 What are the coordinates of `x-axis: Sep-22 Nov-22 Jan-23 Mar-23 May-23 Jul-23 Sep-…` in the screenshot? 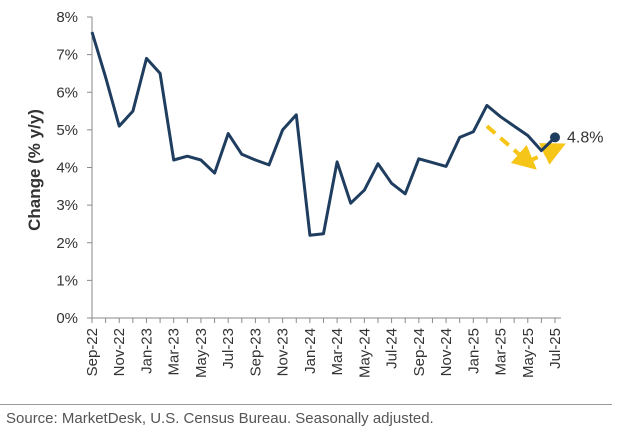 It's located at (324, 347).